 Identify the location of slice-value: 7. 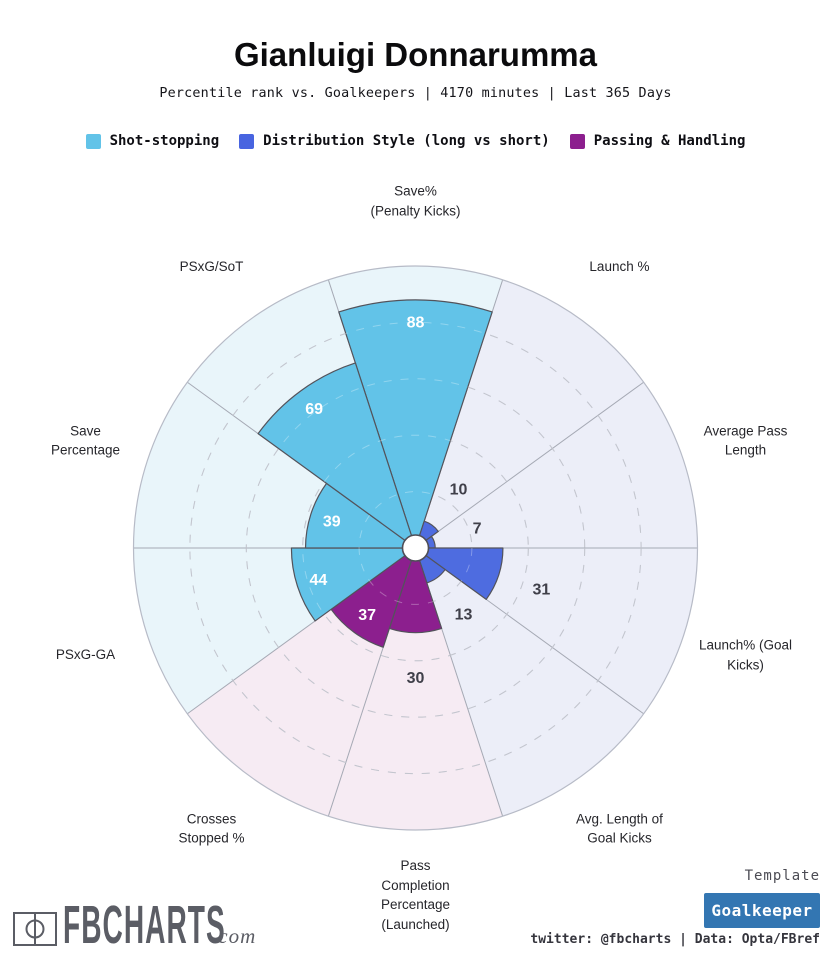
(477, 529).